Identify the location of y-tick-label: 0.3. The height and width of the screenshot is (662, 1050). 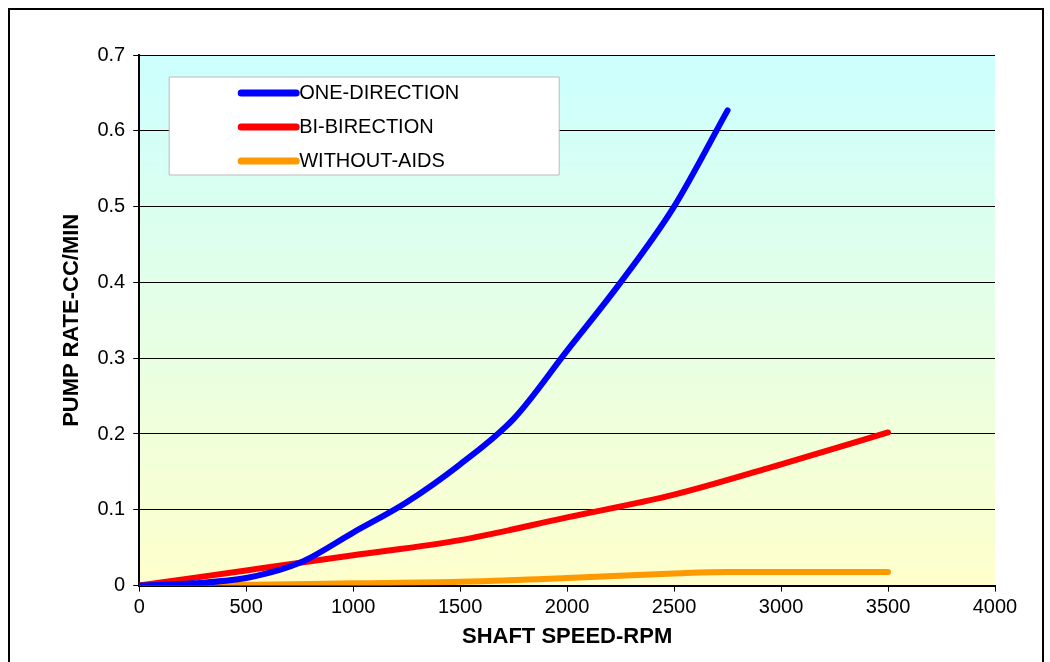
(111, 356).